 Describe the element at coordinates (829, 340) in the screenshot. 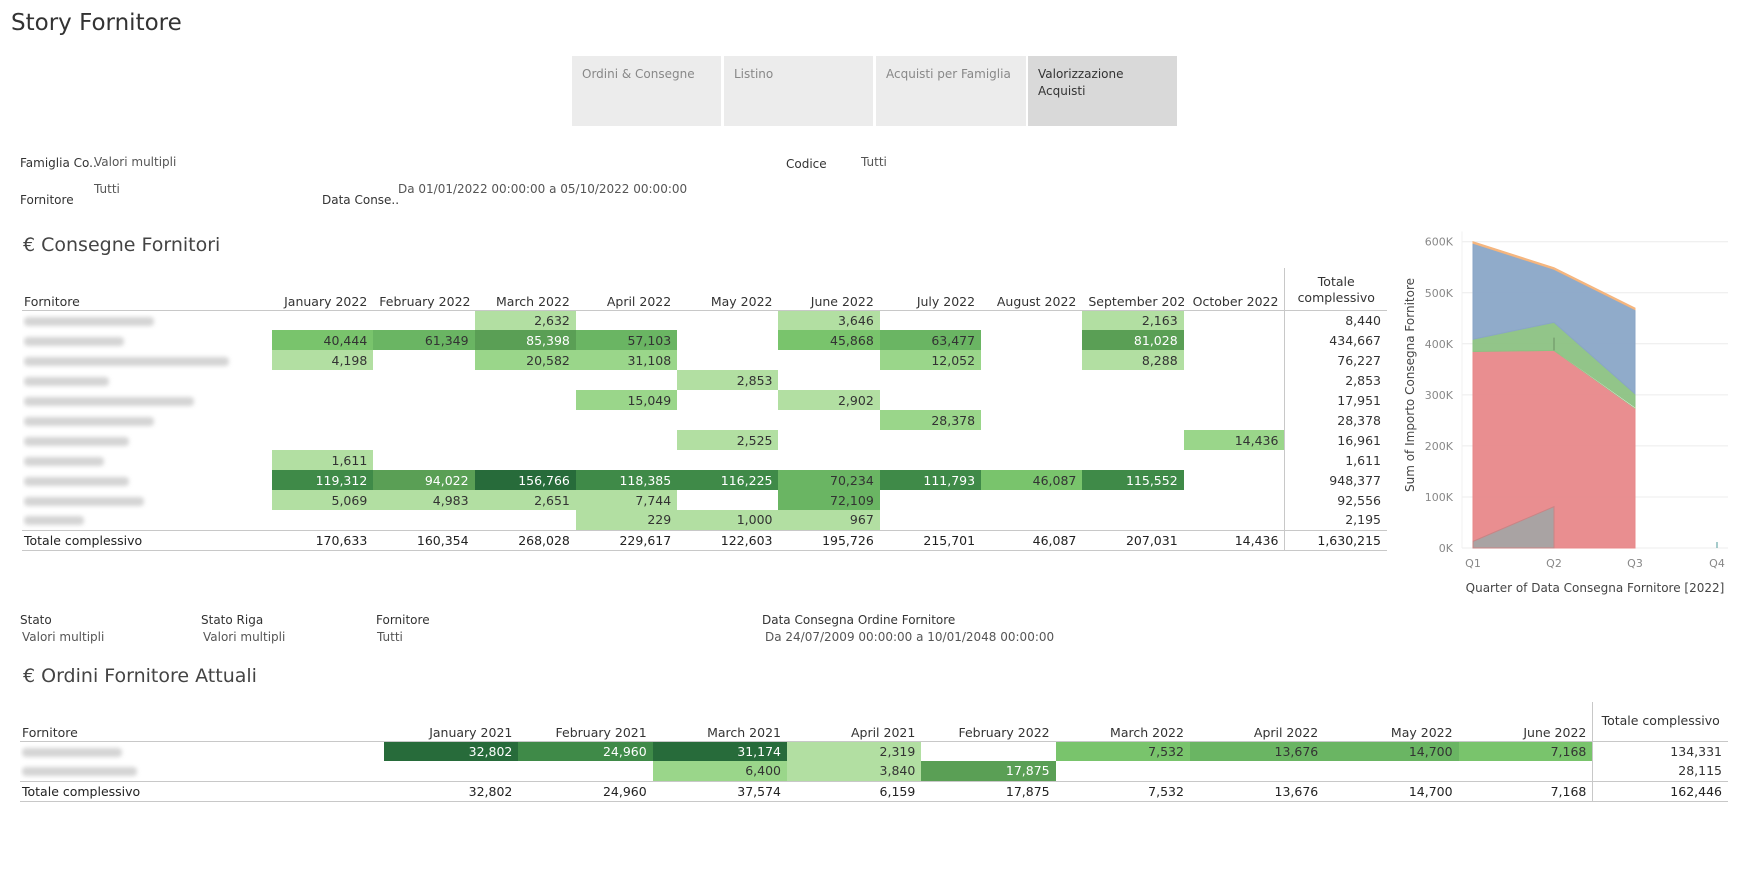

I see `table-cell: 45,868` at that location.